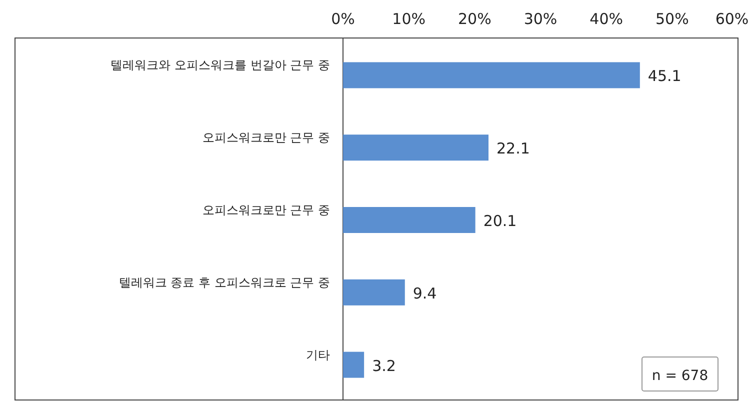 The height and width of the screenshot is (410, 754). Describe the element at coordinates (220, 65) in the screenshot. I see `y-tick-label: 텔레워크와 오피스워크를 번갈아 근무 중` at that location.